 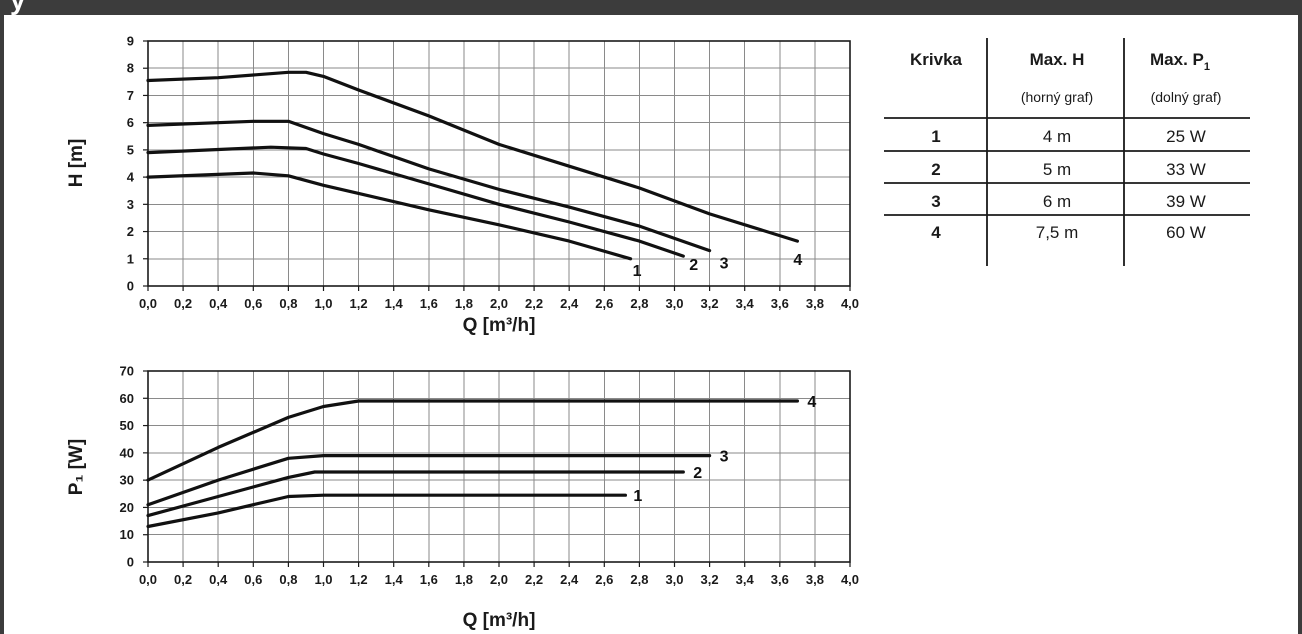 What do you see at coordinates (850, 579) in the screenshot?
I see `x-tick-label: 4,0` at bounding box center [850, 579].